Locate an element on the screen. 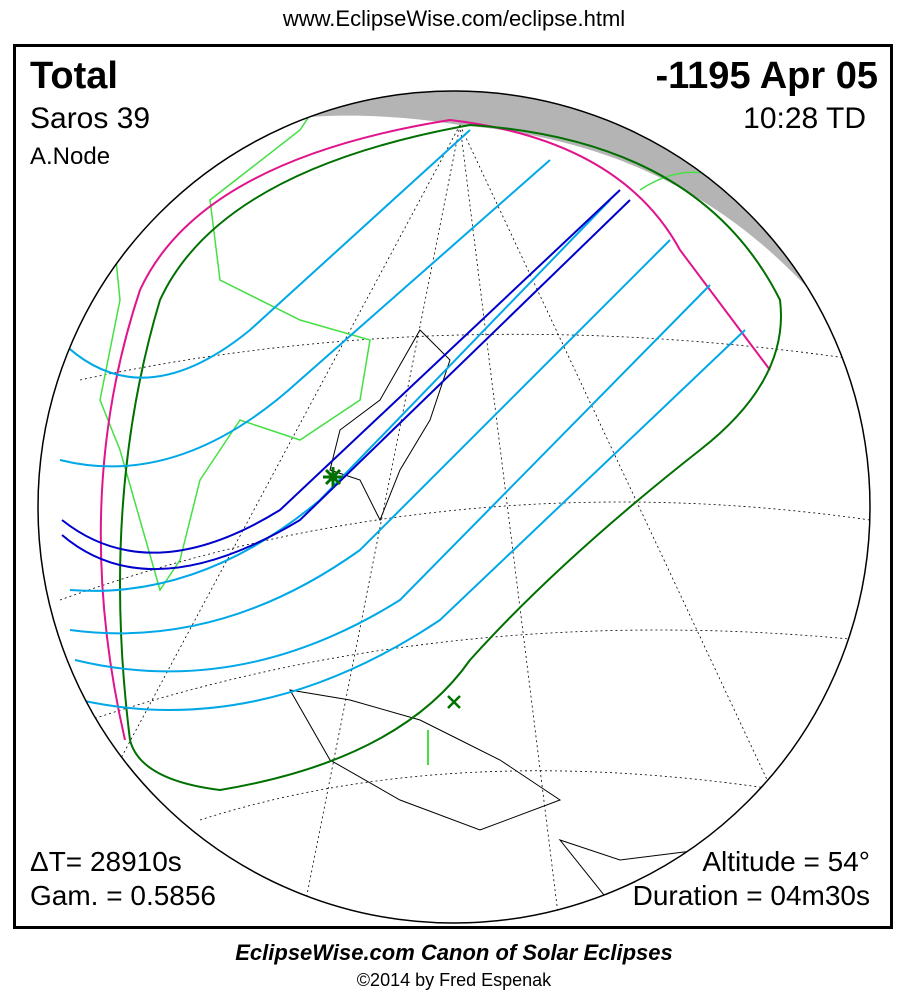  eclipse-date: -1195 Apr 05 is located at coordinates (766, 76).